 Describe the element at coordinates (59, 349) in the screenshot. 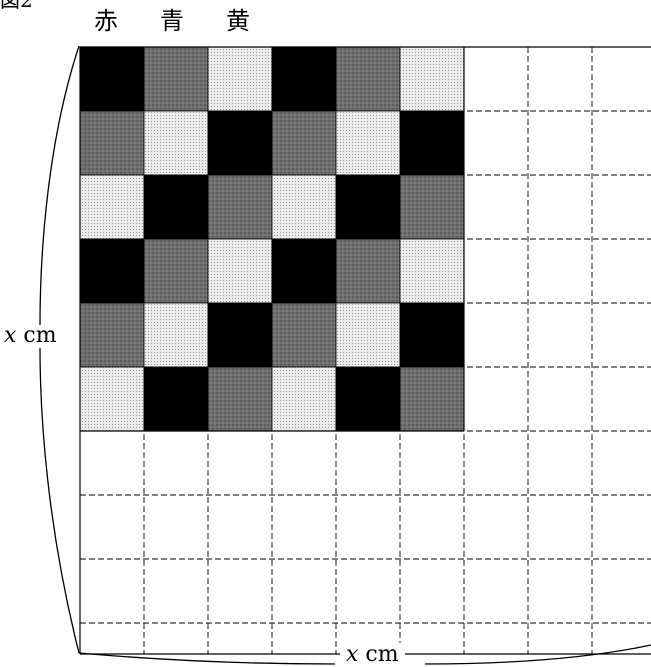

I see `left-dimension-bracket` at that location.